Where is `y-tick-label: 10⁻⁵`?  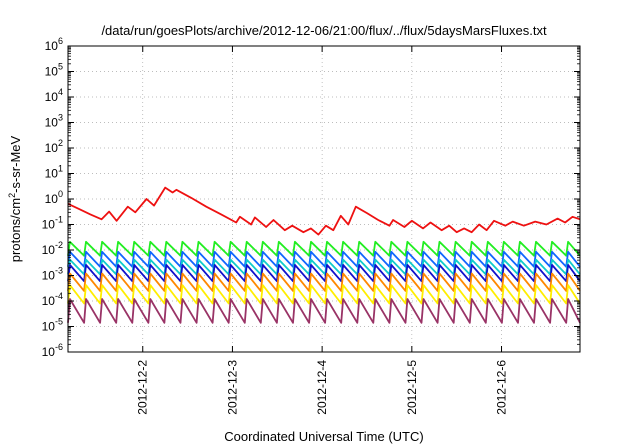
y-tick-label: 10⁻⁵ is located at coordinates (52, 325).